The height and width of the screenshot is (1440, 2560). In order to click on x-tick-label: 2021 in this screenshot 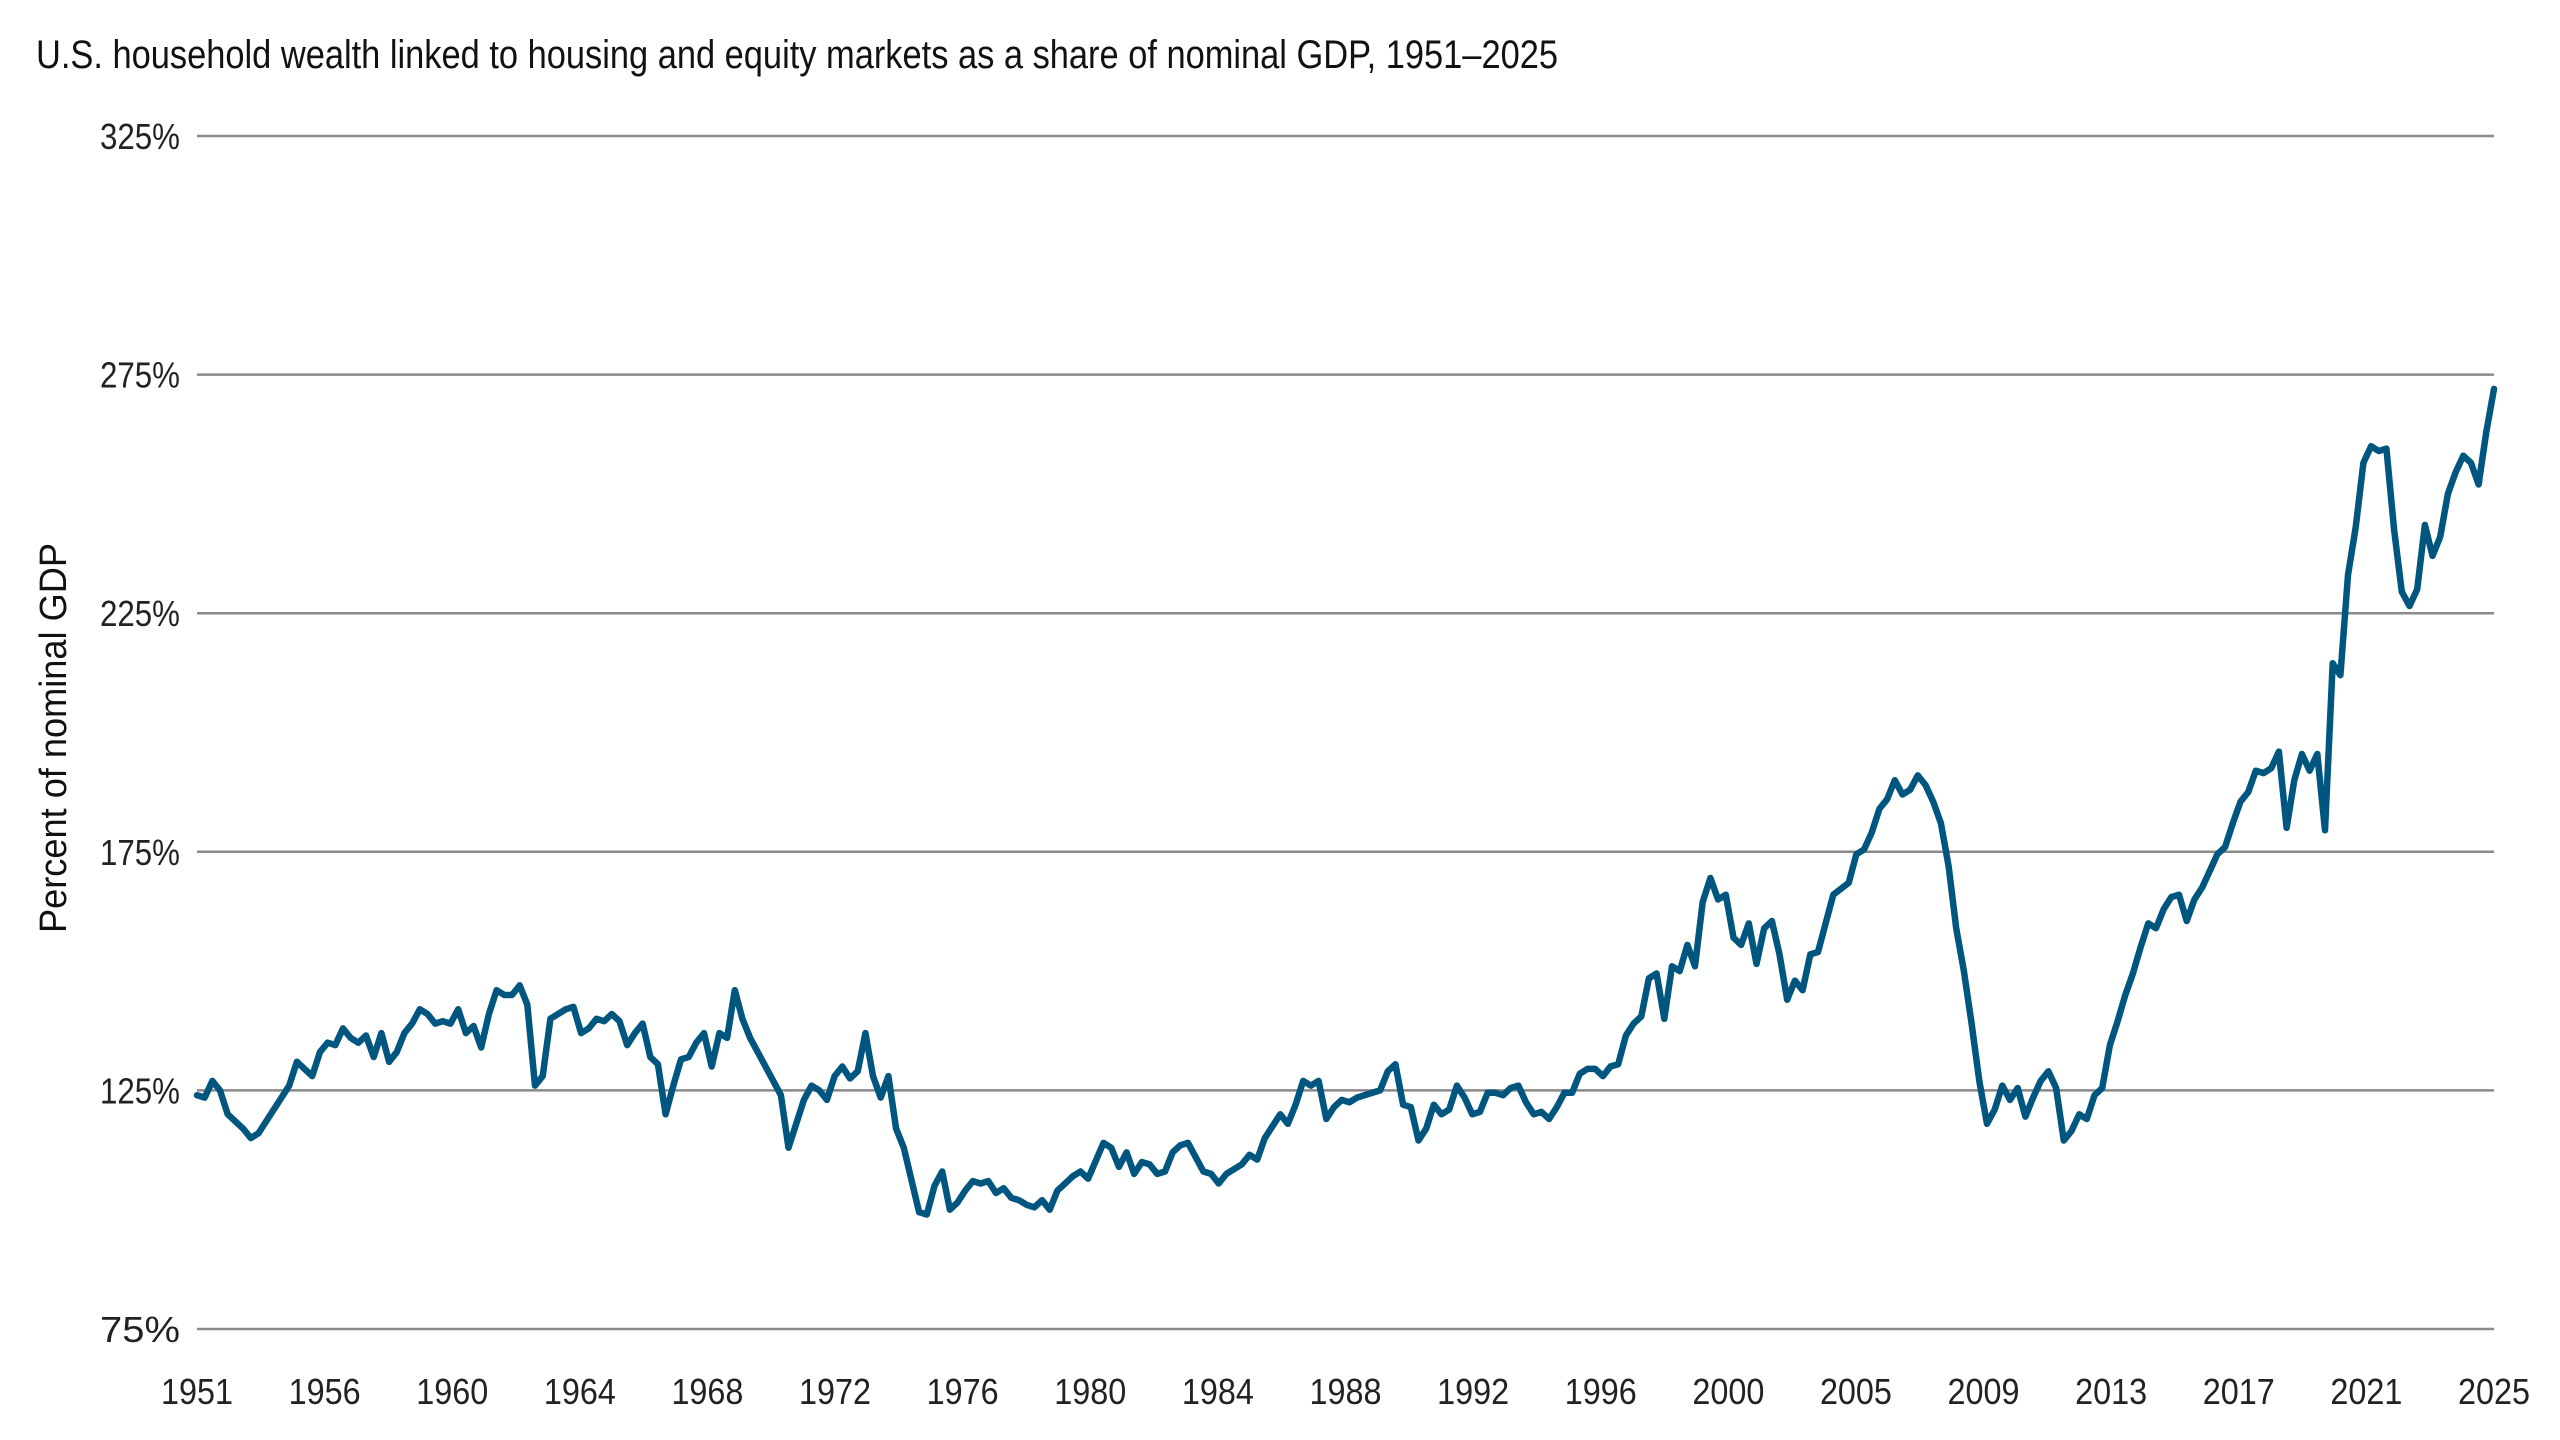, I will do `click(2366, 1391)`.